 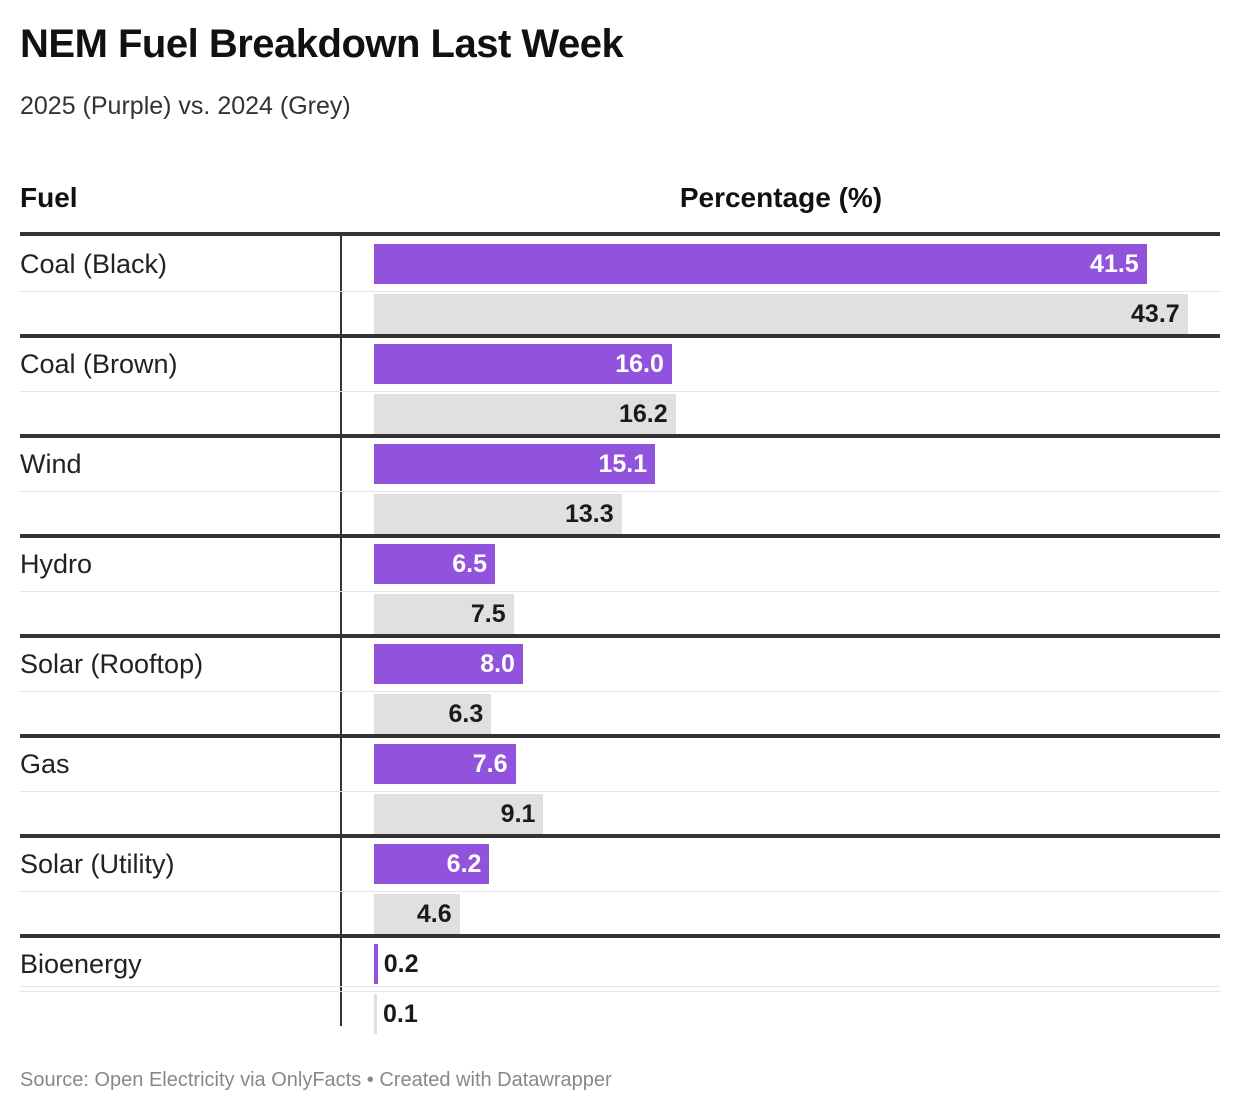 I want to click on value-label-2025: 6.2, so click(x=464, y=864).